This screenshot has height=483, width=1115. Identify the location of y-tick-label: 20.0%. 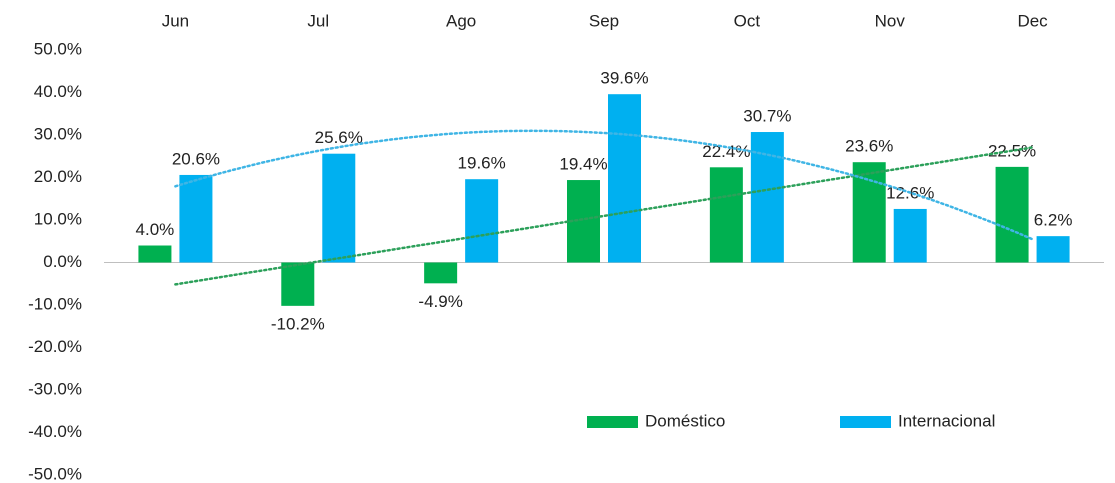
(58, 176).